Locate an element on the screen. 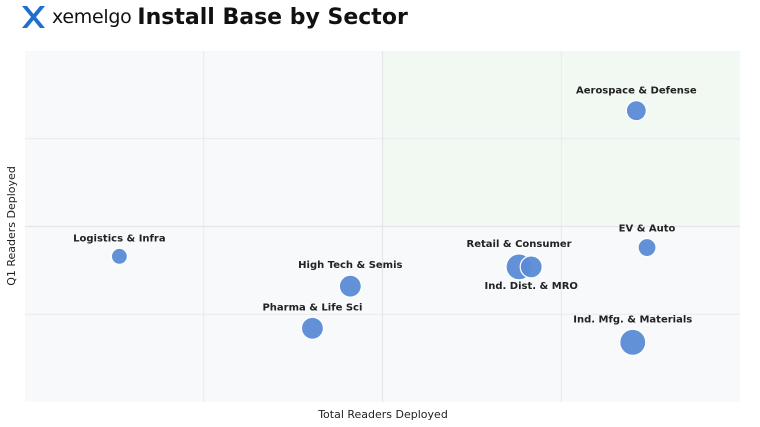 The height and width of the screenshot is (427, 760). point-label: Retail & Consumer is located at coordinates (519, 244).